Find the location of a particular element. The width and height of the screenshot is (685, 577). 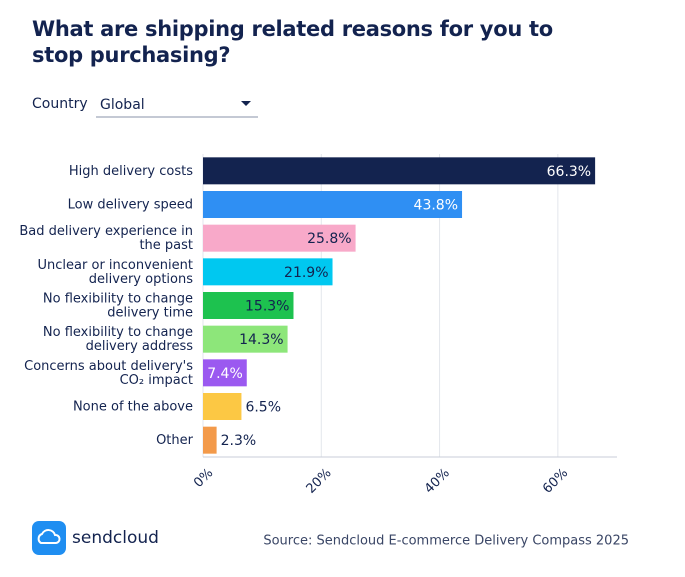

logo-icon is located at coordinates (49, 538).